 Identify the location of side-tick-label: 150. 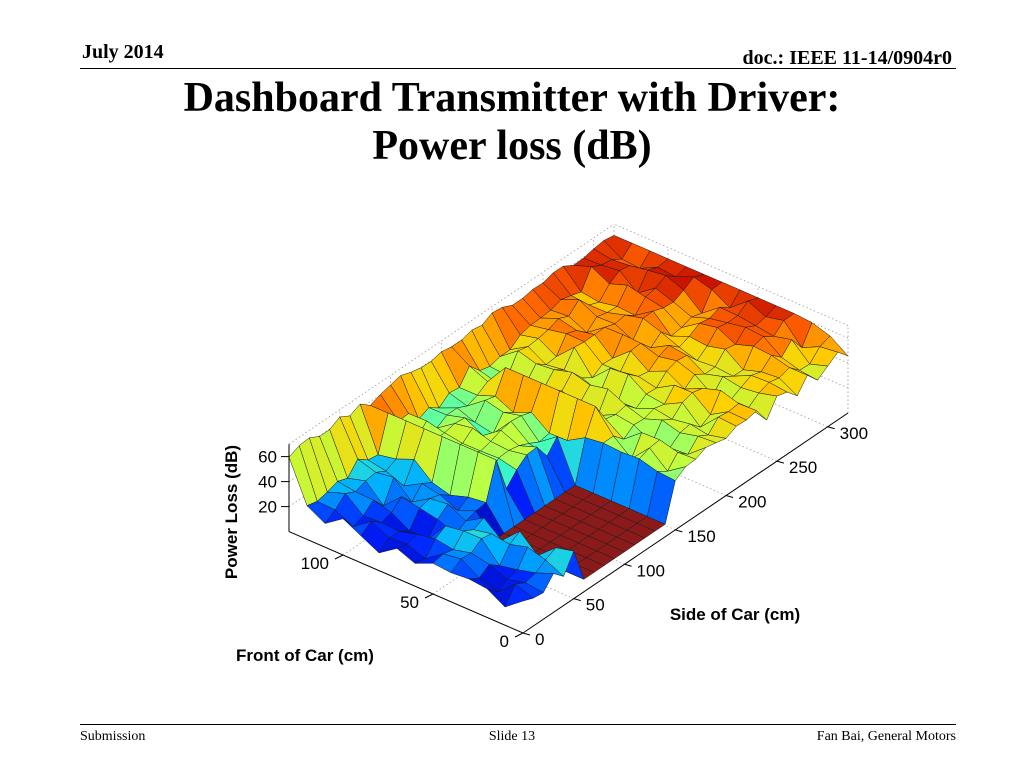
(701, 536).